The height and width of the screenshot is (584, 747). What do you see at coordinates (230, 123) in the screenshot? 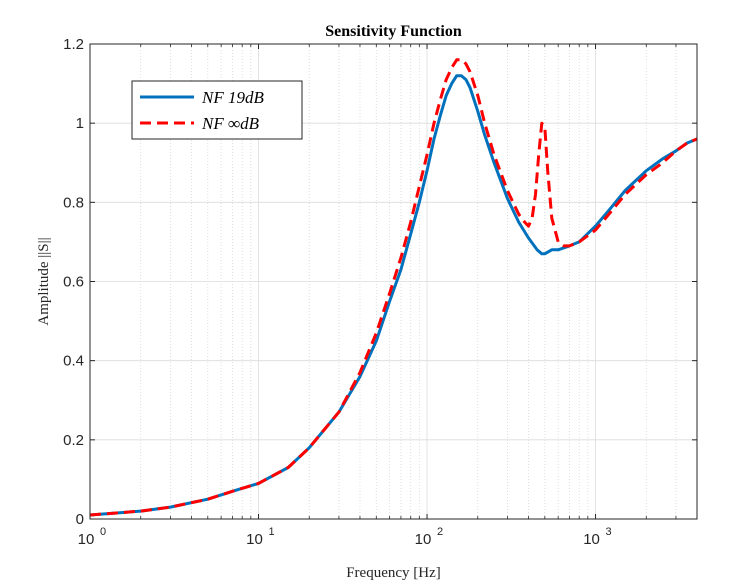
I see `legend-label: NF ∞dB` at bounding box center [230, 123].